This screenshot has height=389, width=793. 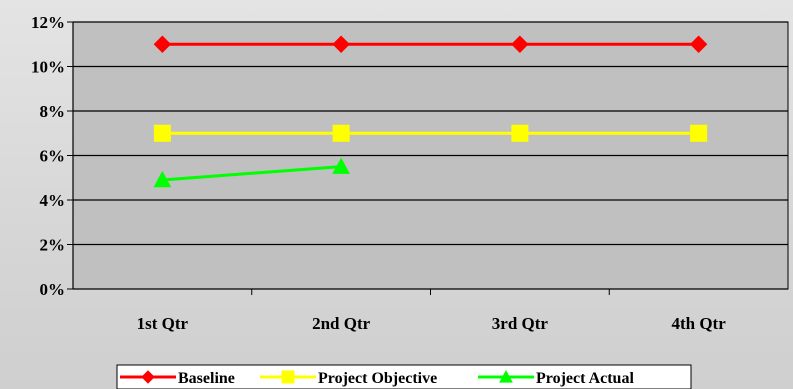 What do you see at coordinates (206, 378) in the screenshot?
I see `legend-label-1: Baseline` at bounding box center [206, 378].